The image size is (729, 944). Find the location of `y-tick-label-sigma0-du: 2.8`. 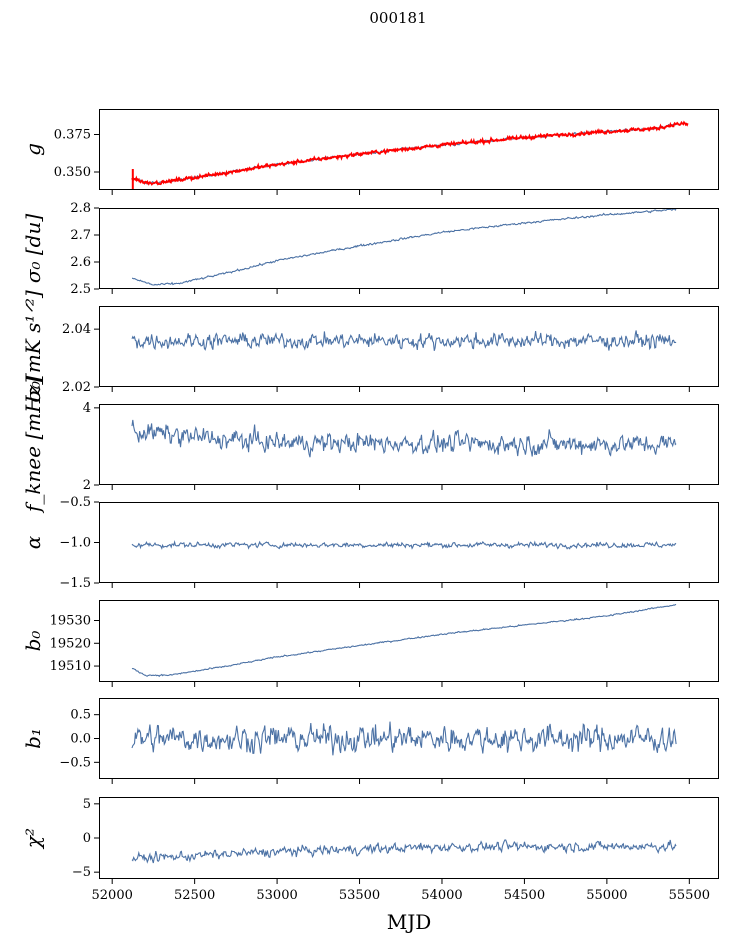

y-tick-label-sigma0-du: 2.8 is located at coordinates (80, 208).